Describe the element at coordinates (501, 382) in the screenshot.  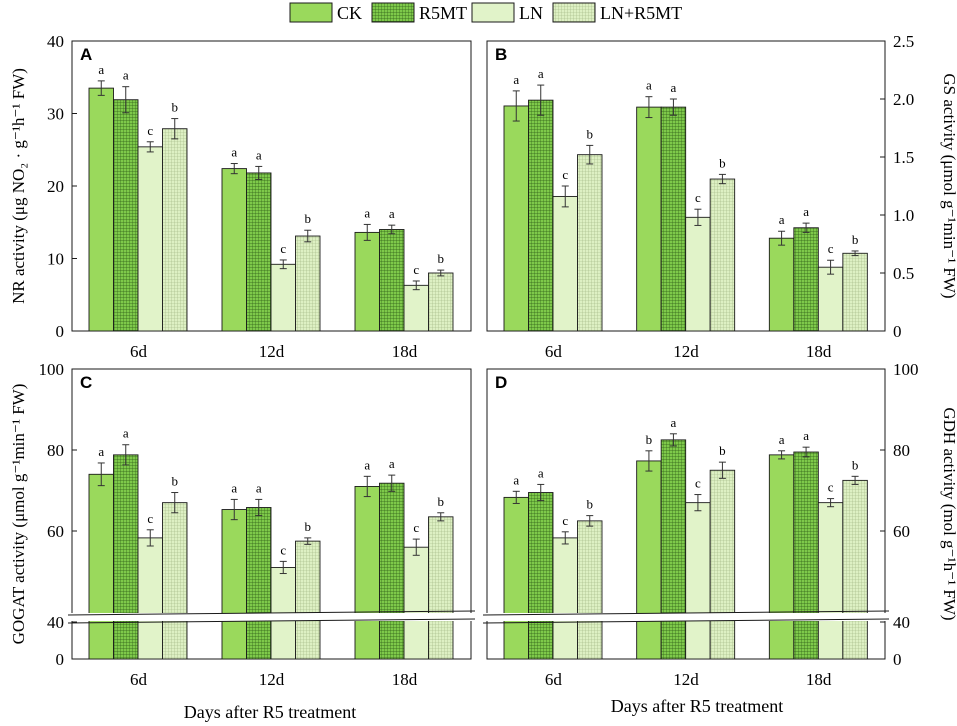
I see `panel-letter: D` at that location.